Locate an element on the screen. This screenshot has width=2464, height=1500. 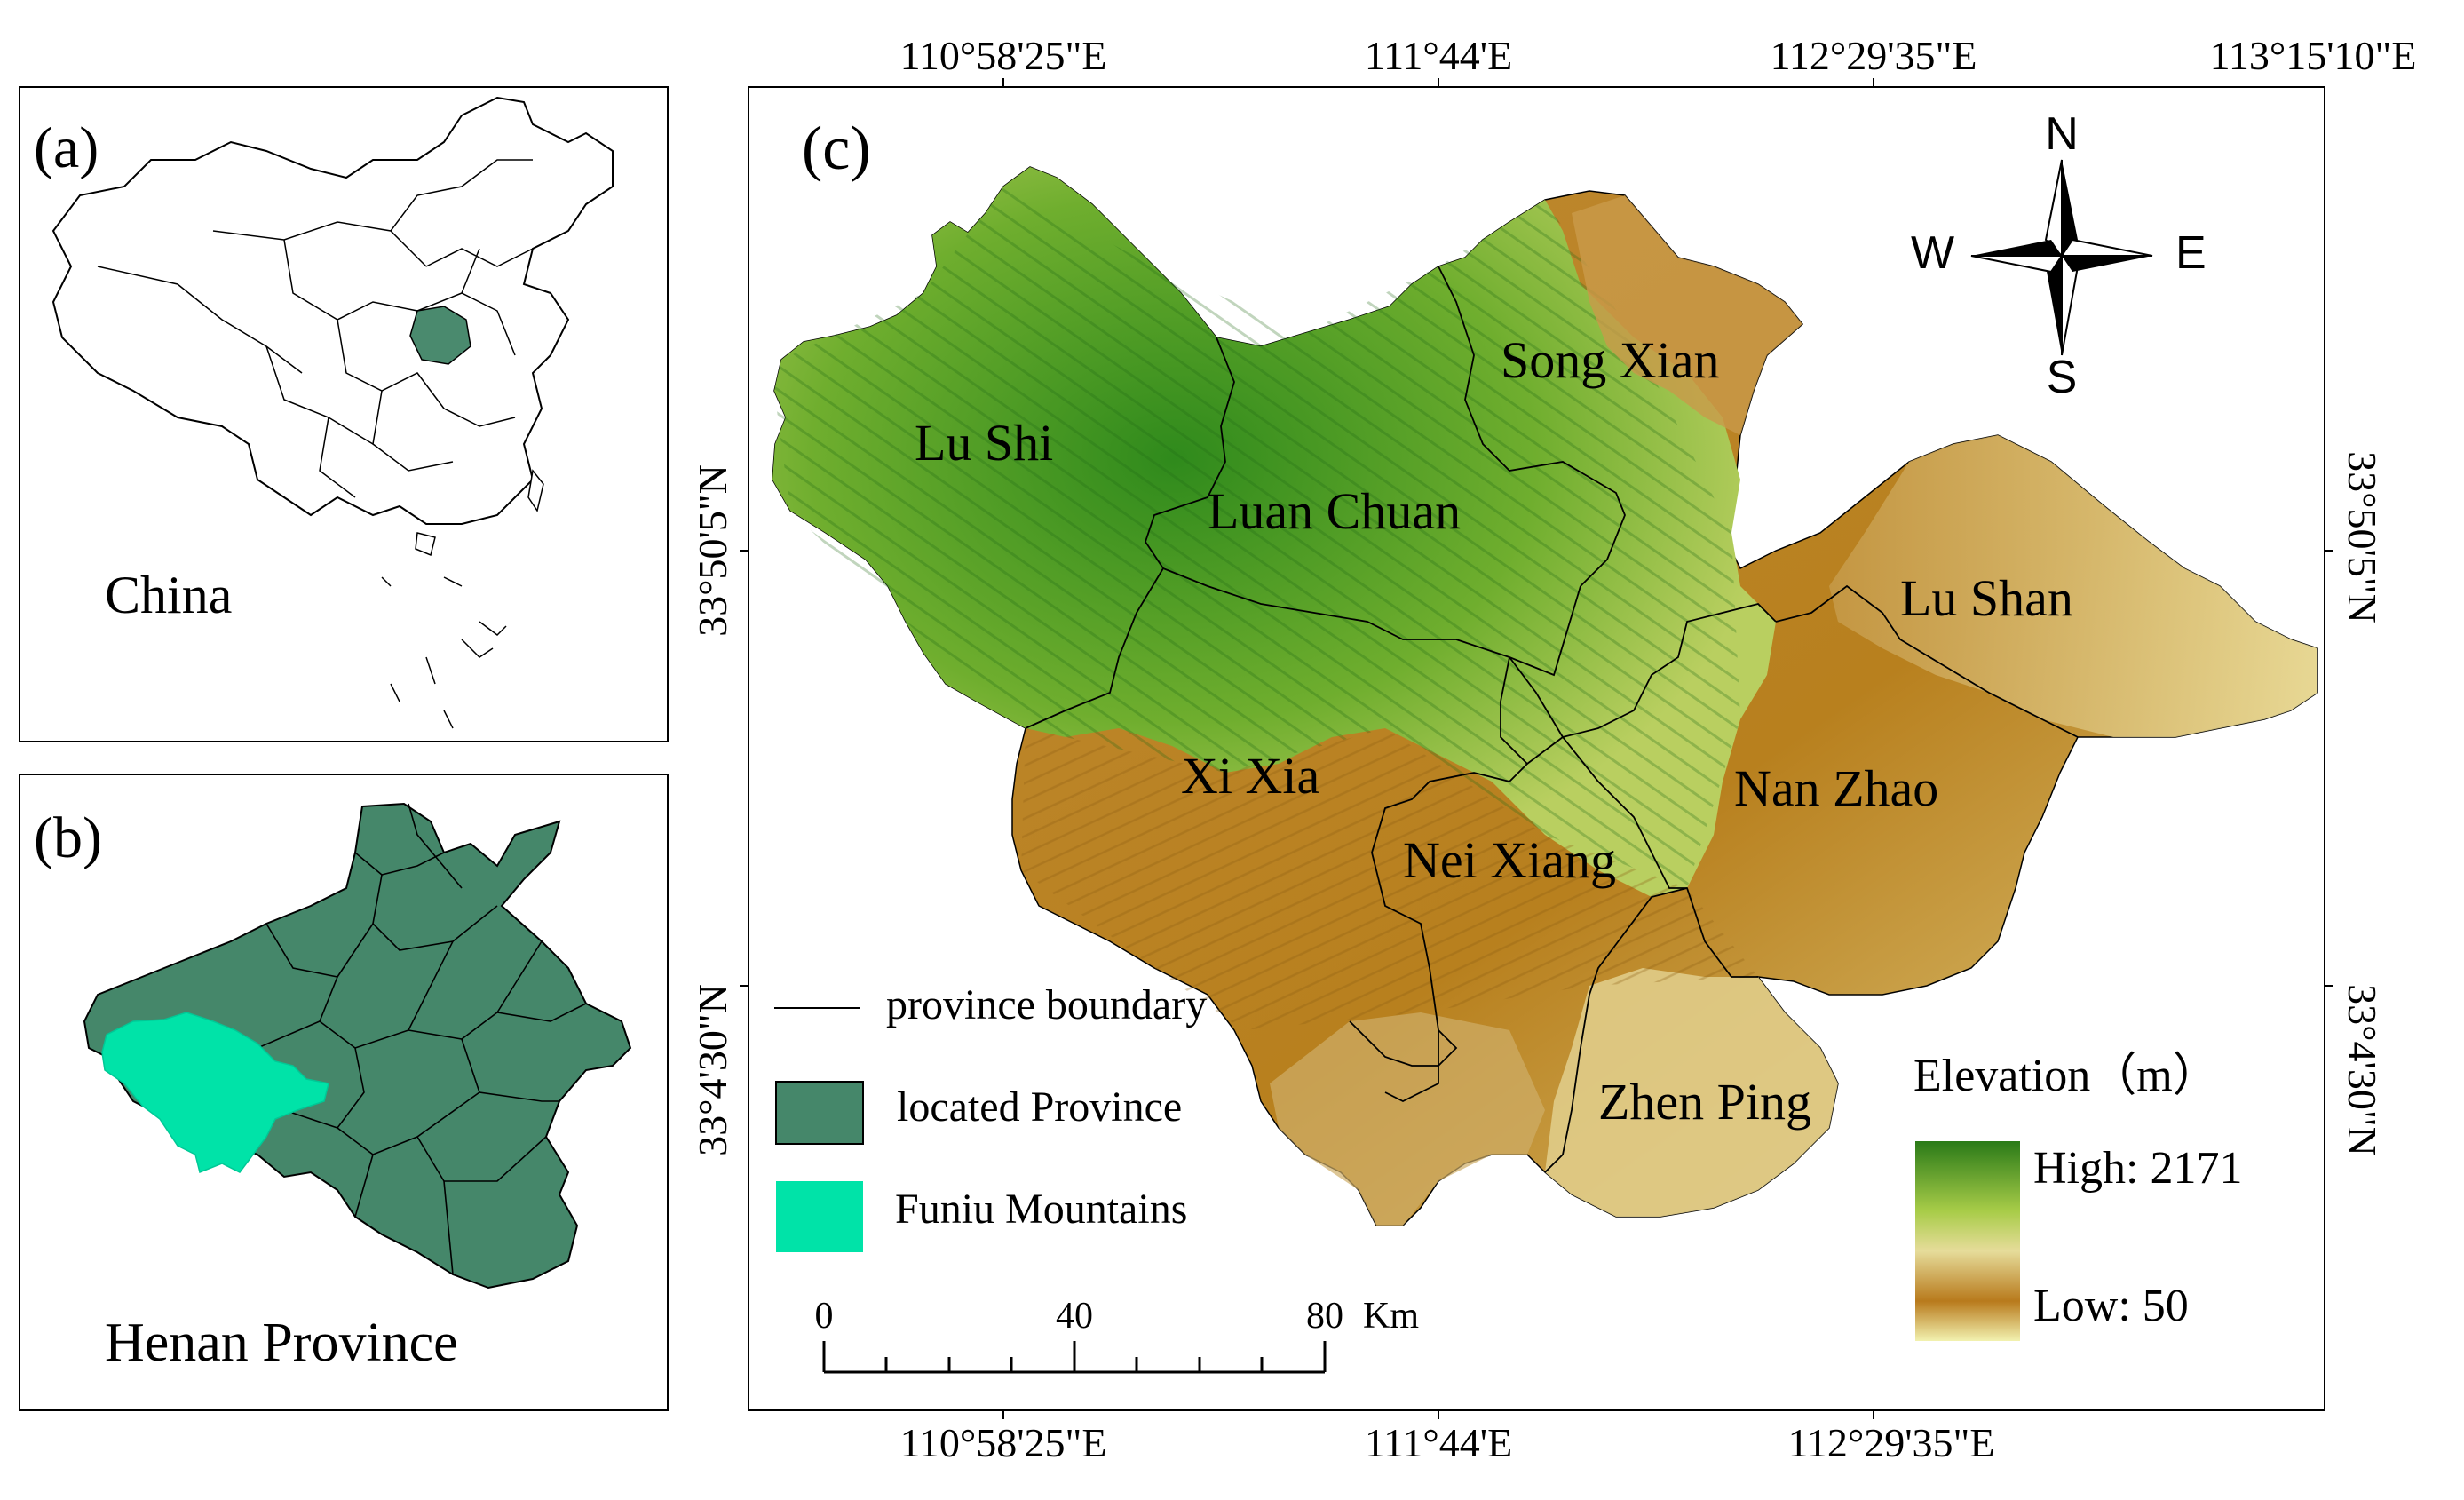
boundary-luanchuan-south is located at coordinates (1372, 622).